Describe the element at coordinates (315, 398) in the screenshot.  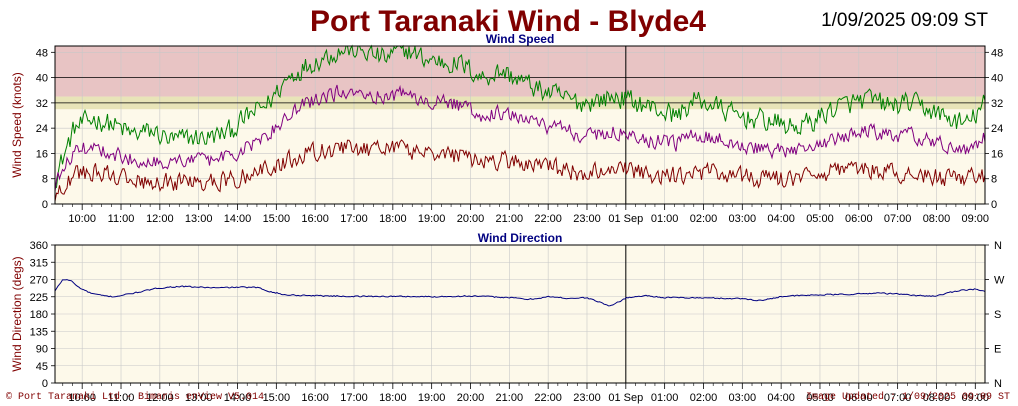
I see `direction-xtick-label-6: 16:00` at that location.